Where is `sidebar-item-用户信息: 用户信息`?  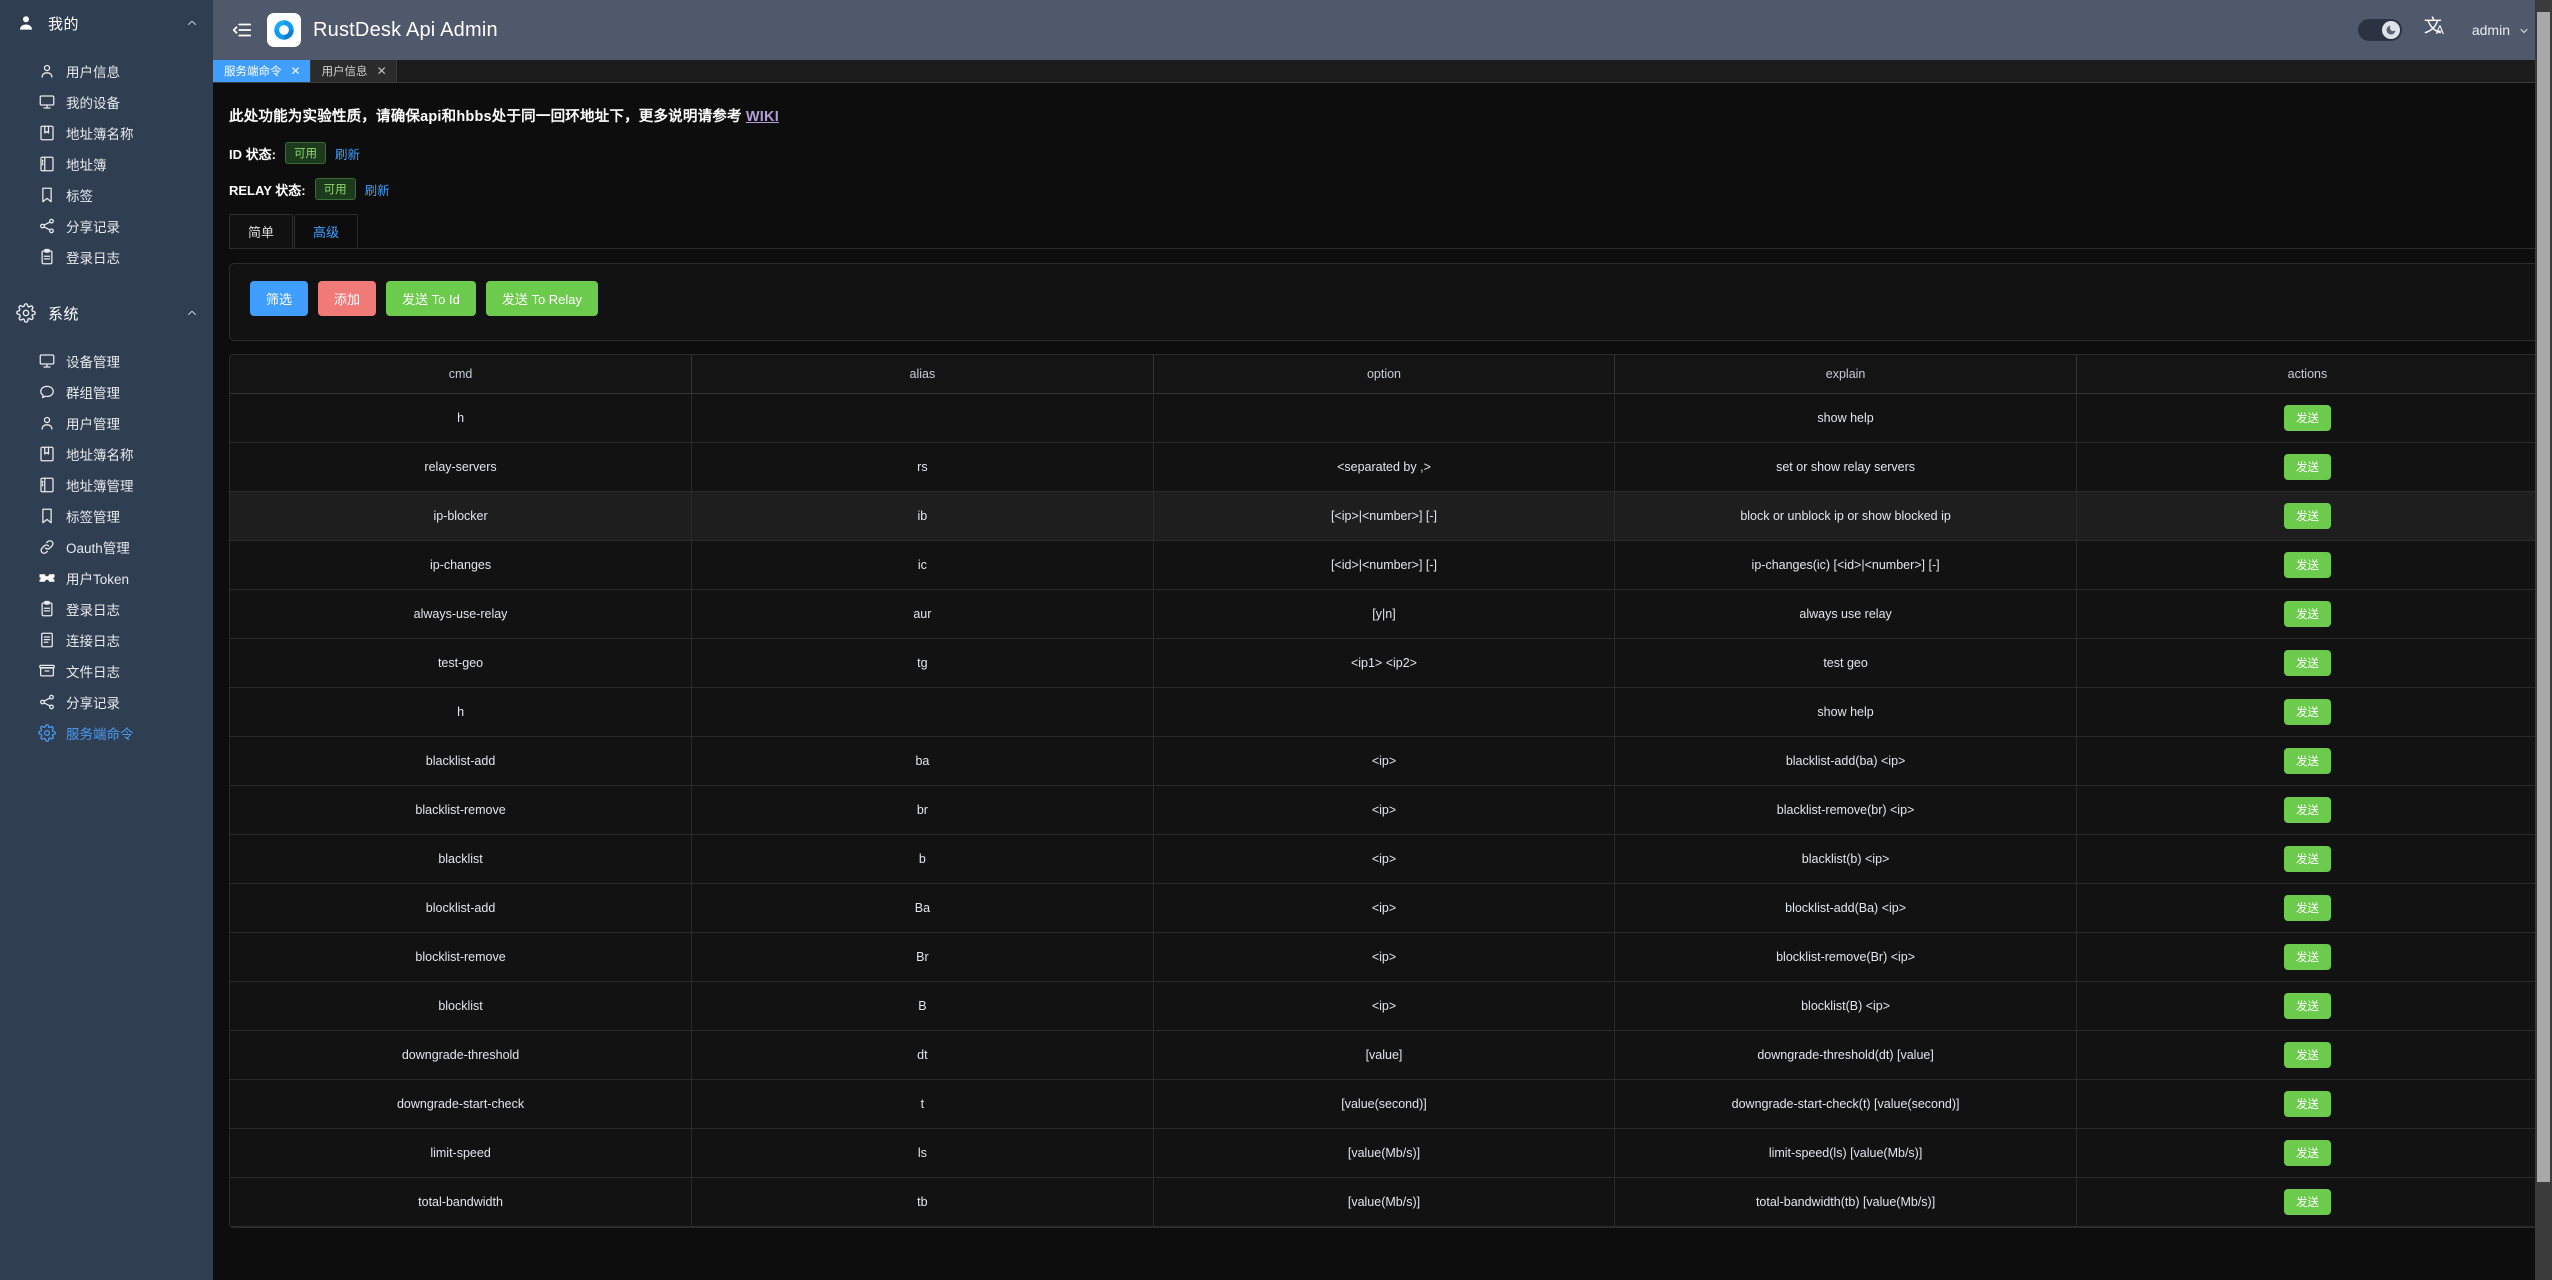
sidebar-item-用户信息: 用户信息 is located at coordinates (106, 70).